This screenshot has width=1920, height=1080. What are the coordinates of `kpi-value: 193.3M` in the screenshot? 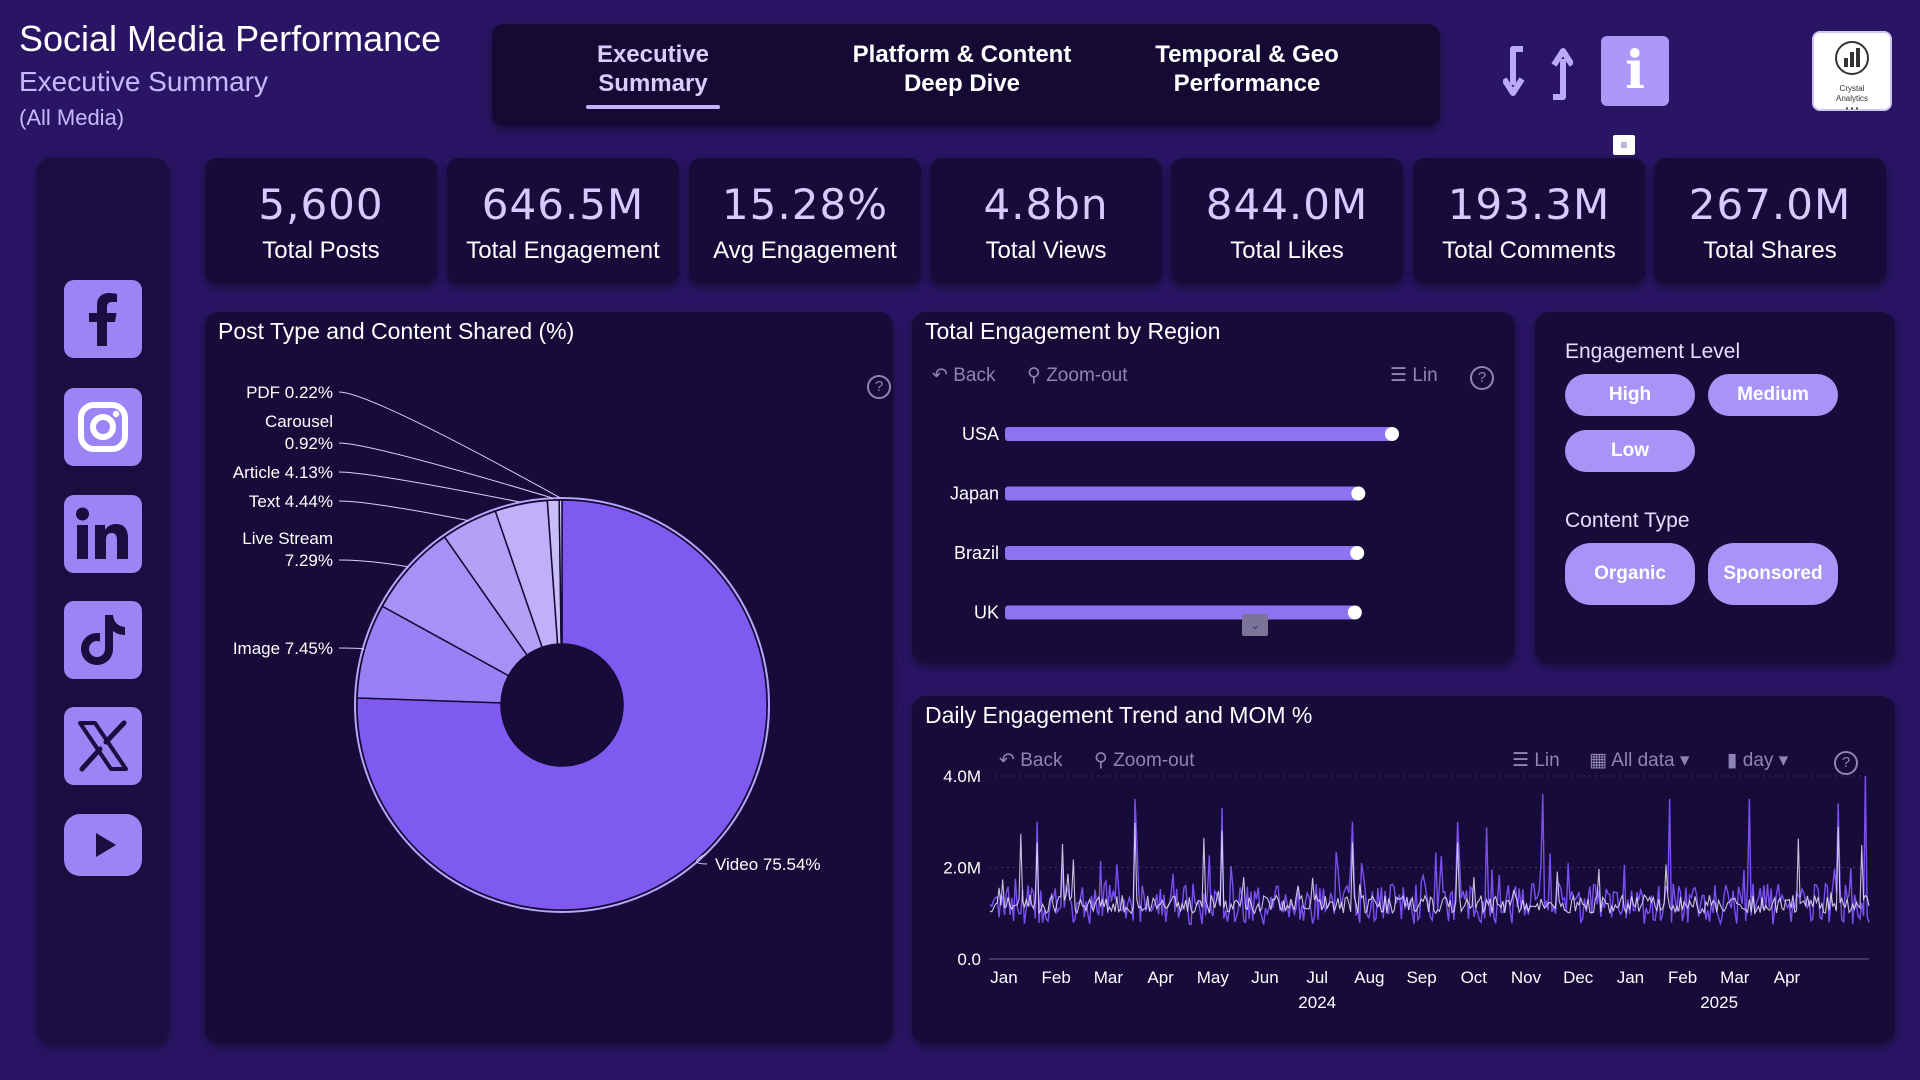 It's located at (1529, 204).